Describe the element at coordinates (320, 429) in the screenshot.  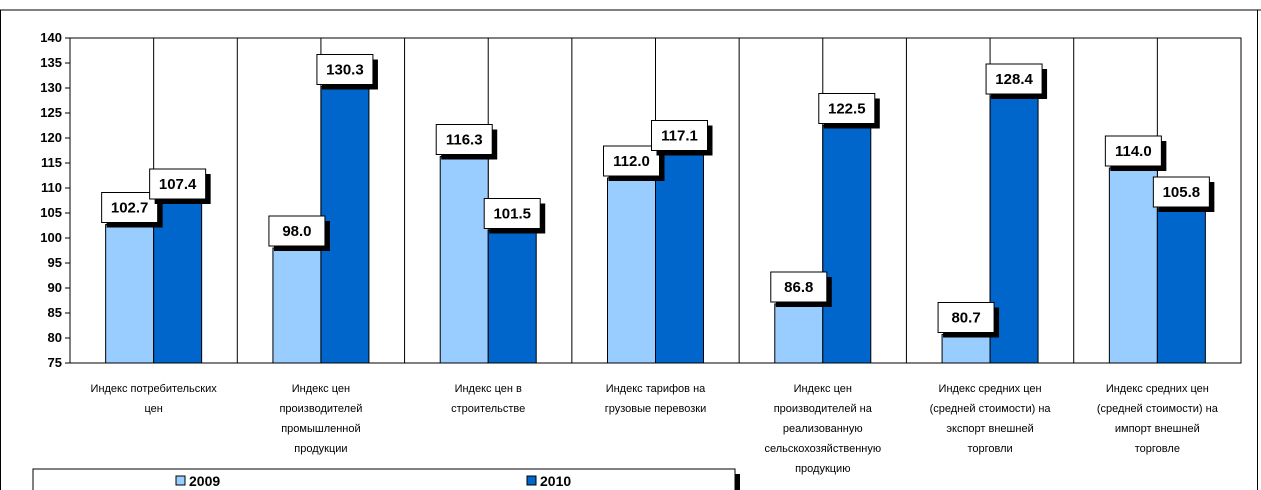
I see `category-label-line: промышленной` at that location.